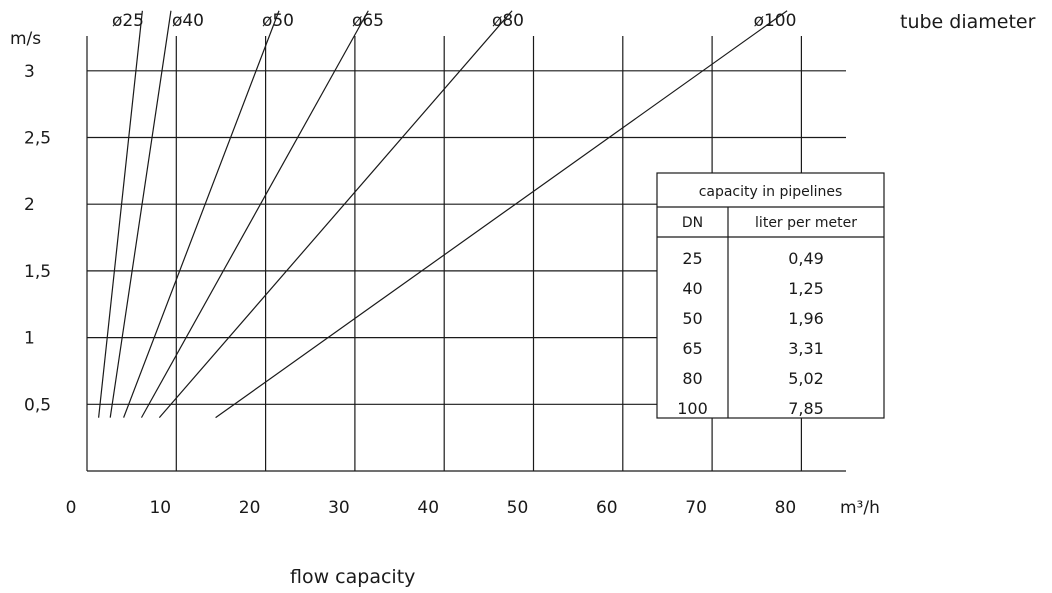  I want to click on table-title: capacity in pipelines, so click(771, 192).